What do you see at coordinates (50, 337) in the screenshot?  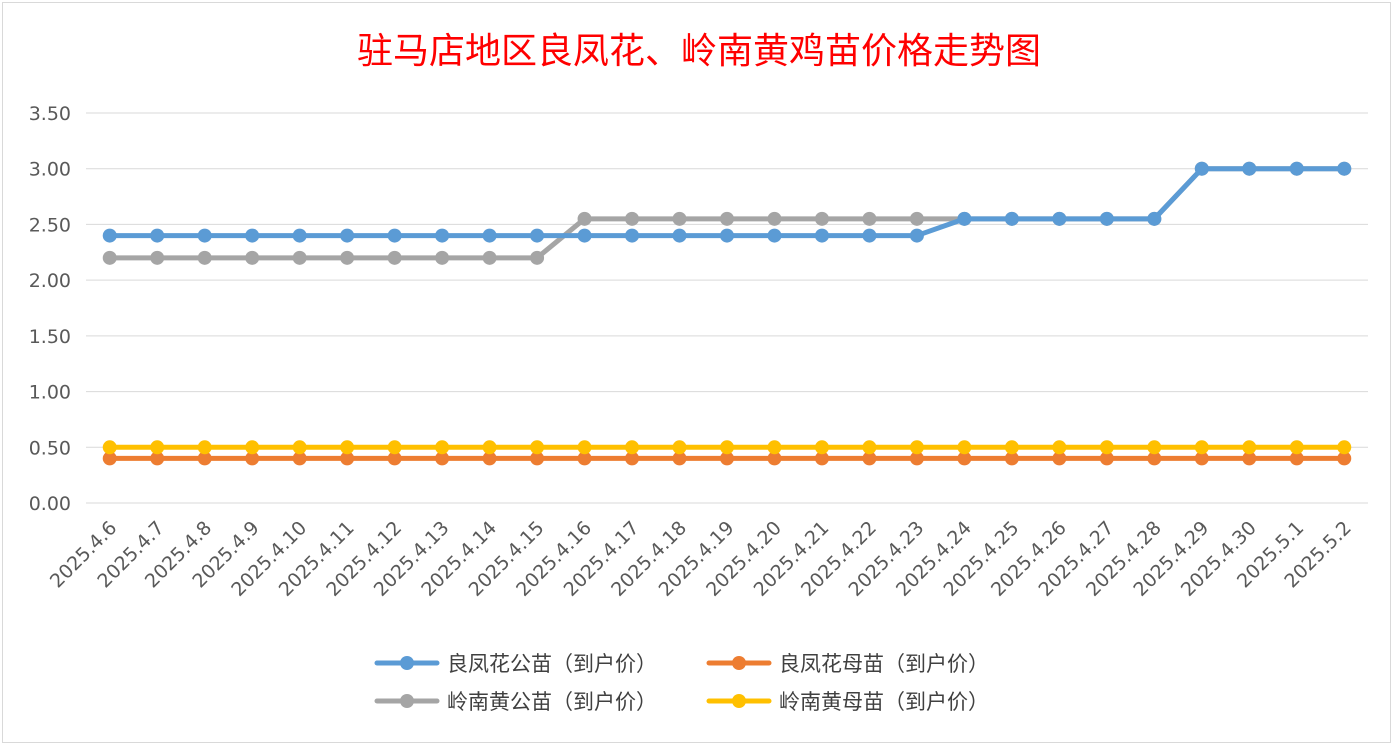 I see `y-tick-label: 1.50` at bounding box center [50, 337].